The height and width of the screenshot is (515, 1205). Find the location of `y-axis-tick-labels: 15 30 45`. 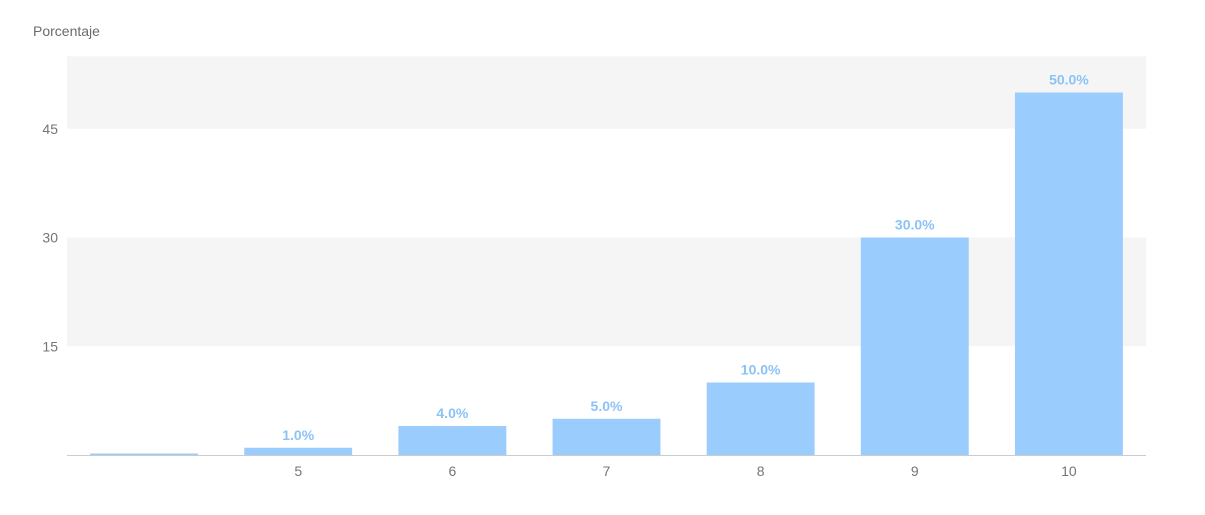

y-axis-tick-labels: 15 30 45 is located at coordinates (50, 238).